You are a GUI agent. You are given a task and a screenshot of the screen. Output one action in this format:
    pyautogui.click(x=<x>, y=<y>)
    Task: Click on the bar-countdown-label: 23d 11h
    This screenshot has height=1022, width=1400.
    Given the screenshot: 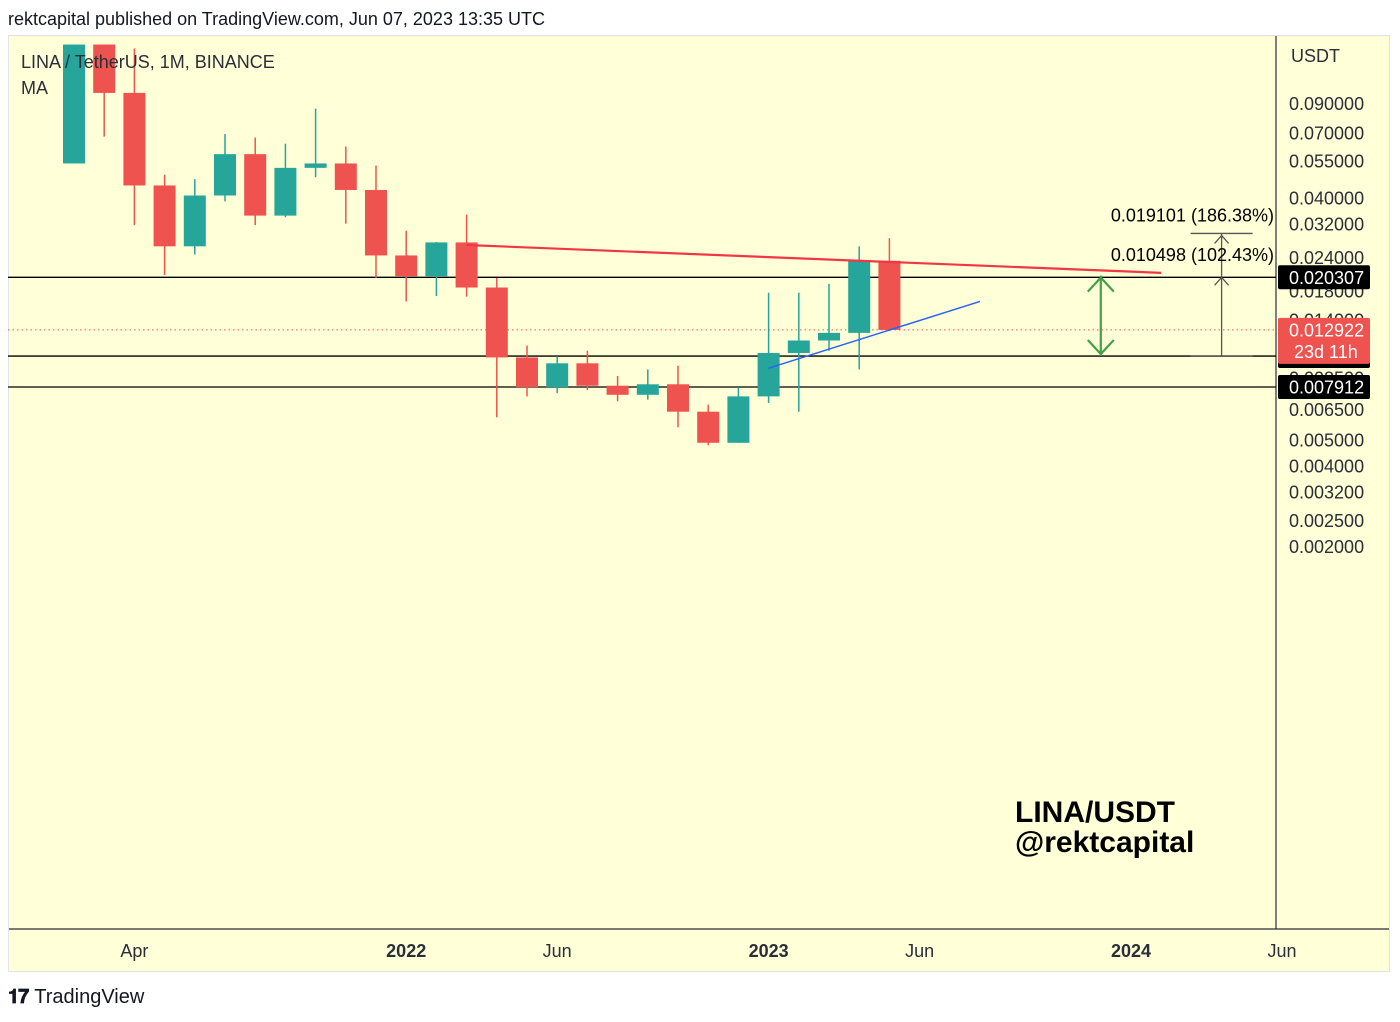 What is the action you would take?
    pyautogui.click(x=1326, y=352)
    